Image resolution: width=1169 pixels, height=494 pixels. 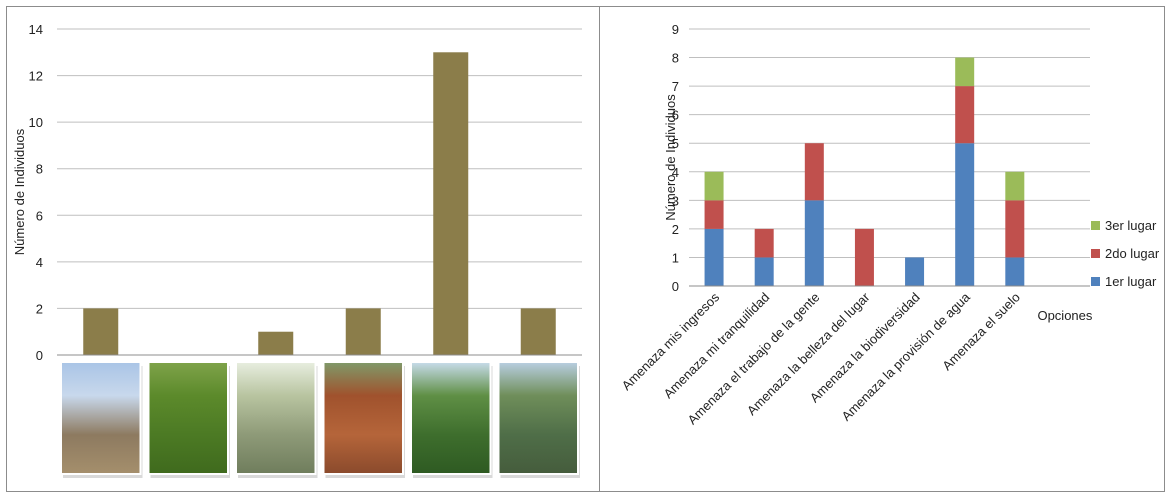 What do you see at coordinates (1131, 225) in the screenshot?
I see `legend-label: 3er lugar` at bounding box center [1131, 225].